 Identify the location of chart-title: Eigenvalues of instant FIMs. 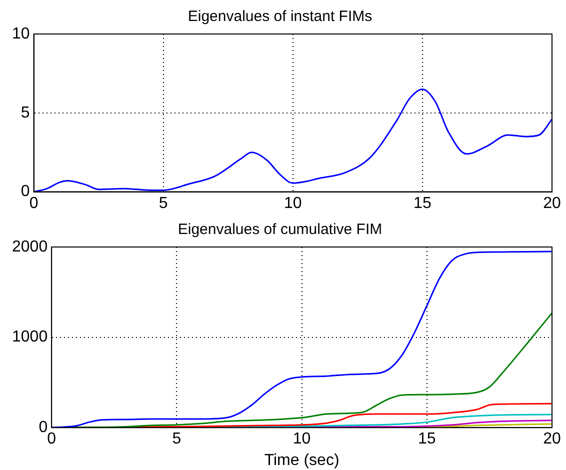
(280, 17).